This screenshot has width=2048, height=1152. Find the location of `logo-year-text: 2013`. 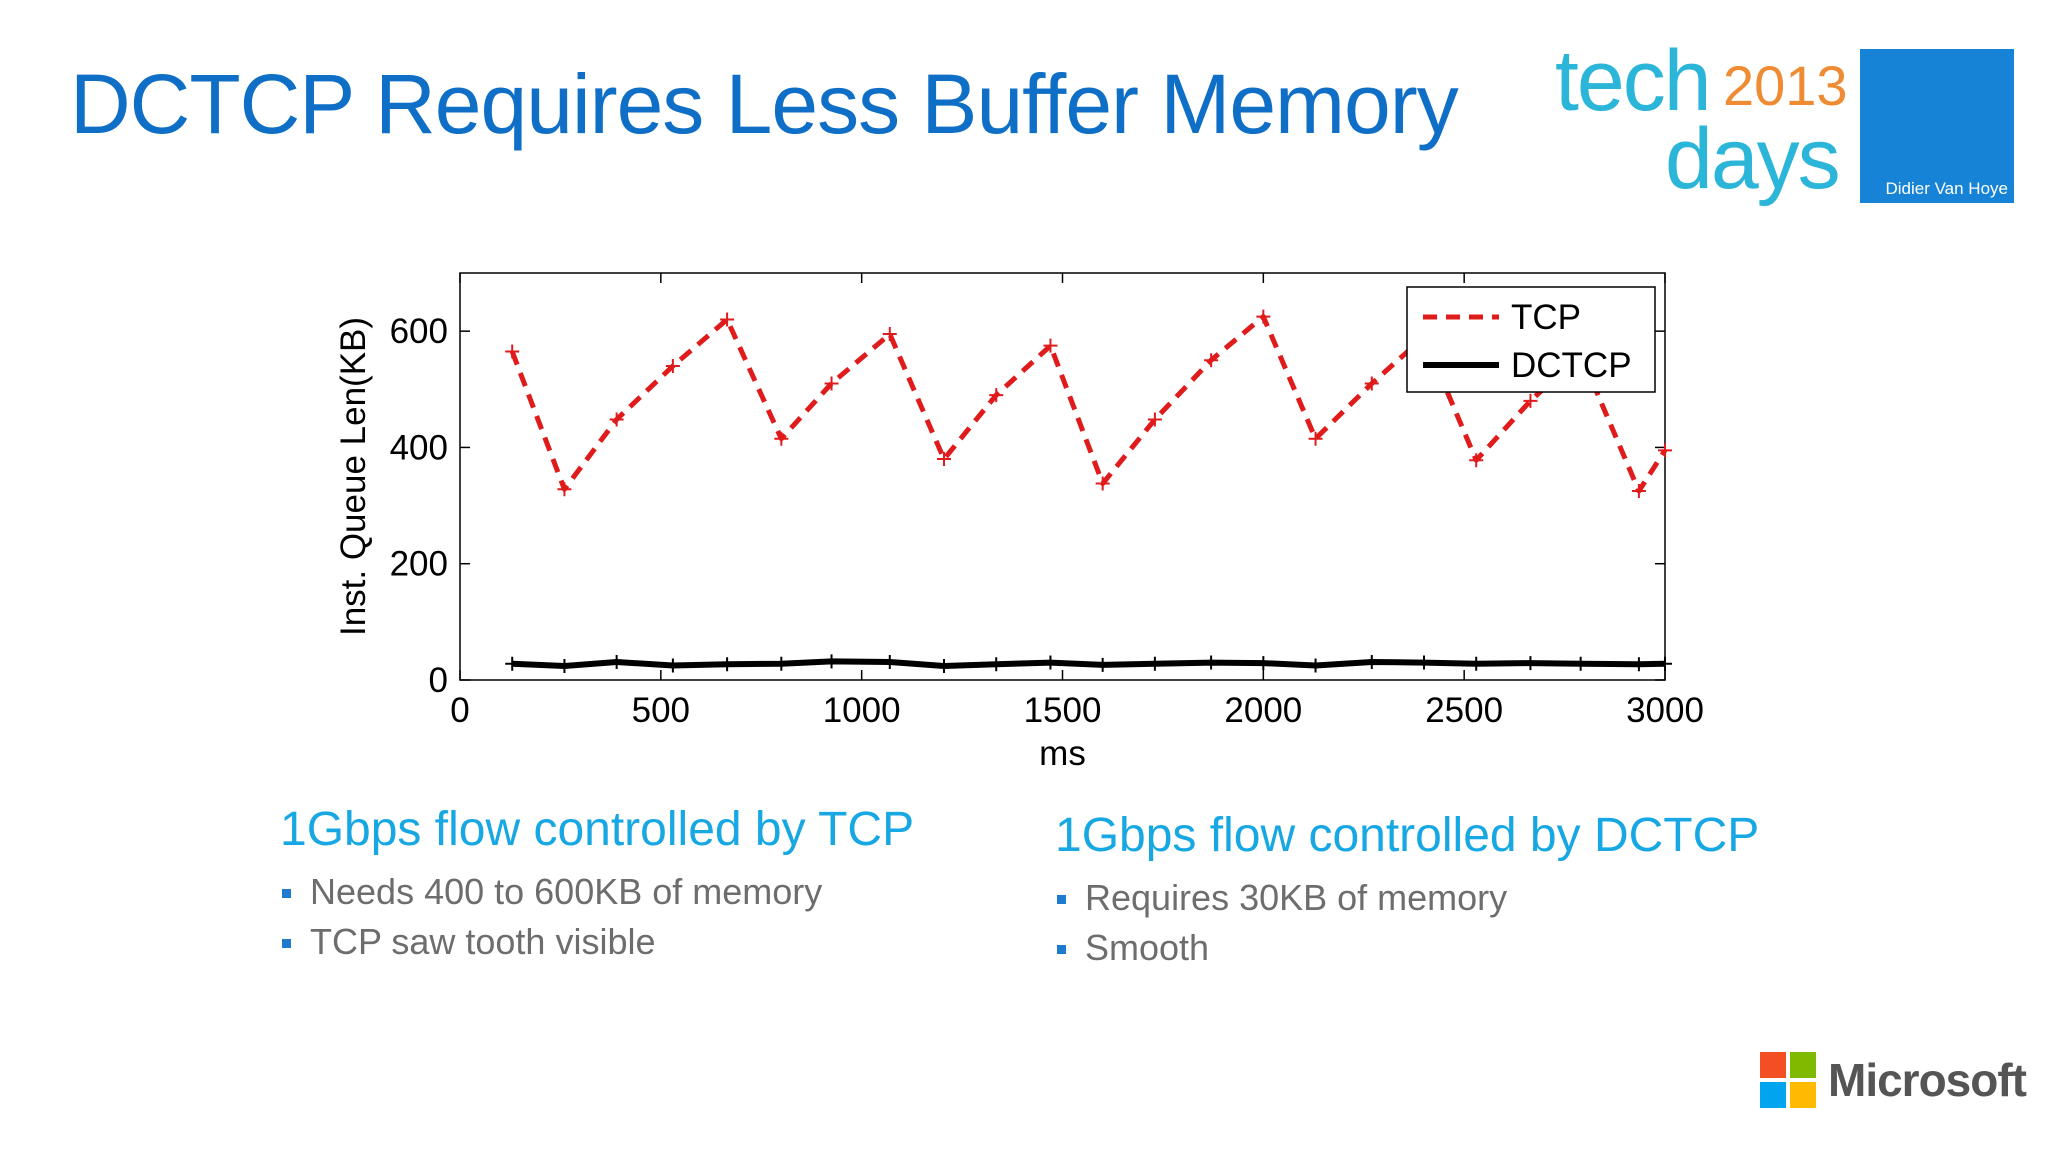

logo-year-text: 2013 is located at coordinates (1785, 85).